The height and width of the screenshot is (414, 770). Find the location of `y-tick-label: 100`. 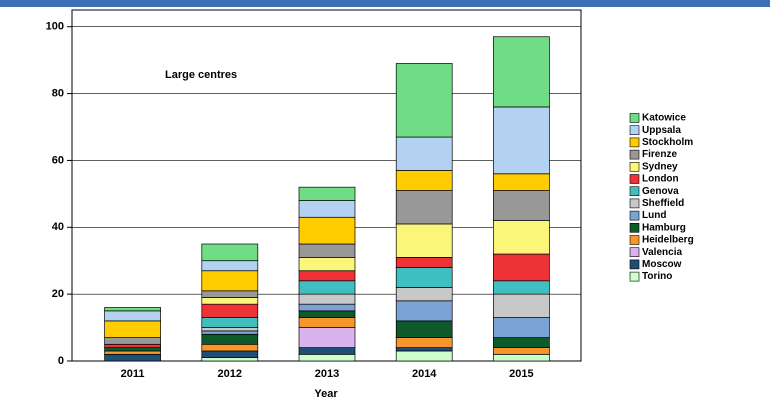

y-tick-label: 100 is located at coordinates (55, 27).